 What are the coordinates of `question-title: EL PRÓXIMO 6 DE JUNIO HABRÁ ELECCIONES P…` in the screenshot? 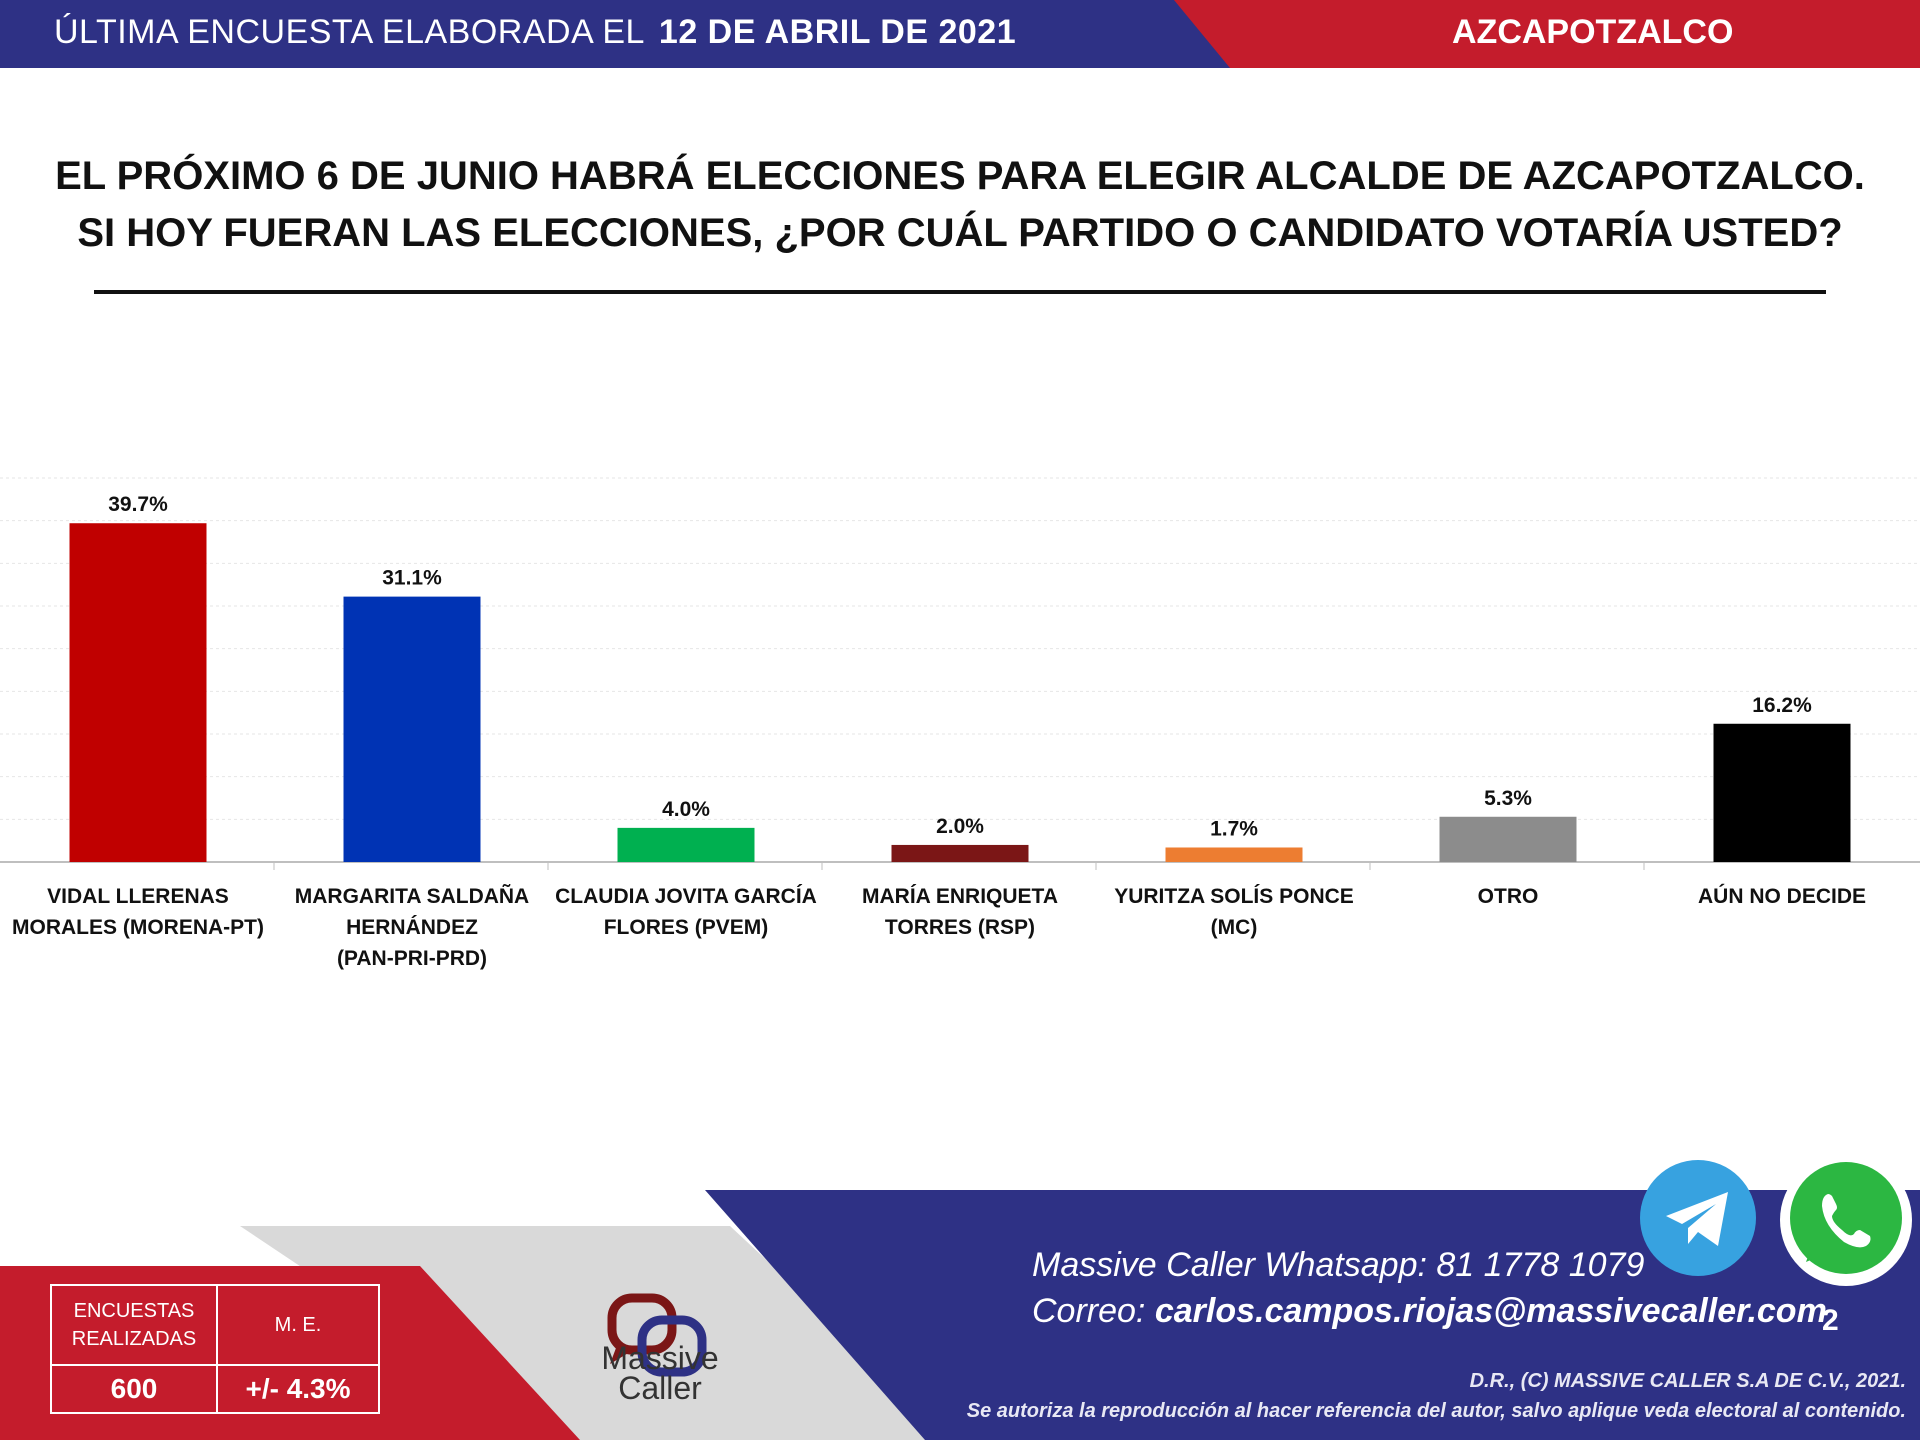 It's located at (960, 205).